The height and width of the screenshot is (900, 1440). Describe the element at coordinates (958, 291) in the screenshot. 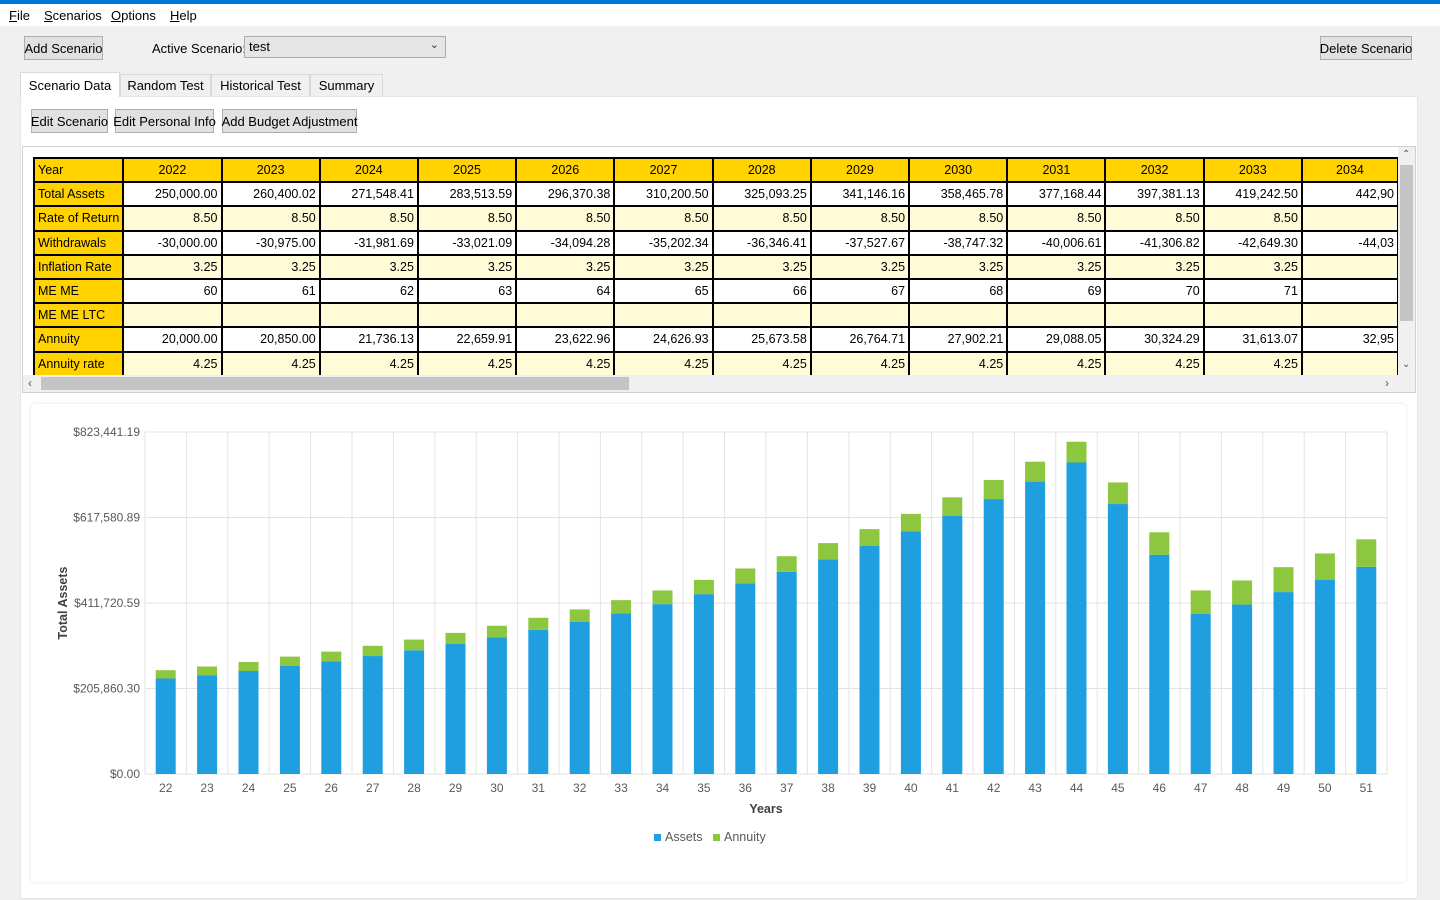

I see `grid-cell: 68` at that location.